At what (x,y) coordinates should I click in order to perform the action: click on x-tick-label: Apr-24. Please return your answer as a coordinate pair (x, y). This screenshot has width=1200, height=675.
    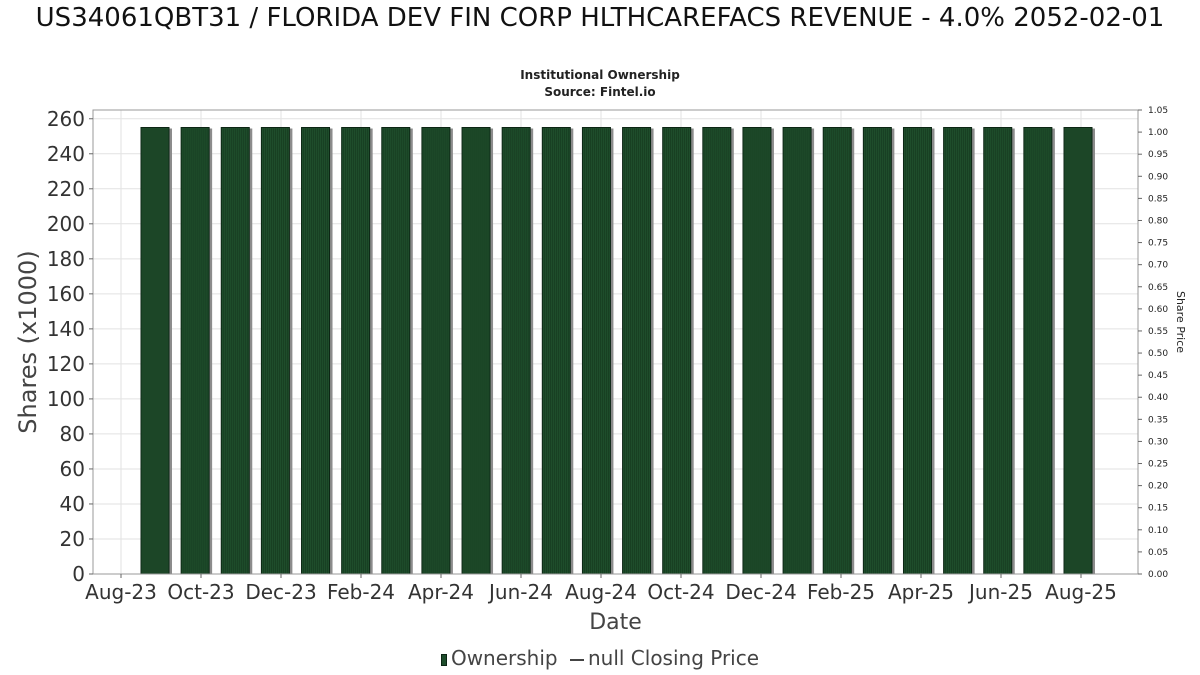
    Looking at the image, I should click on (441, 592).